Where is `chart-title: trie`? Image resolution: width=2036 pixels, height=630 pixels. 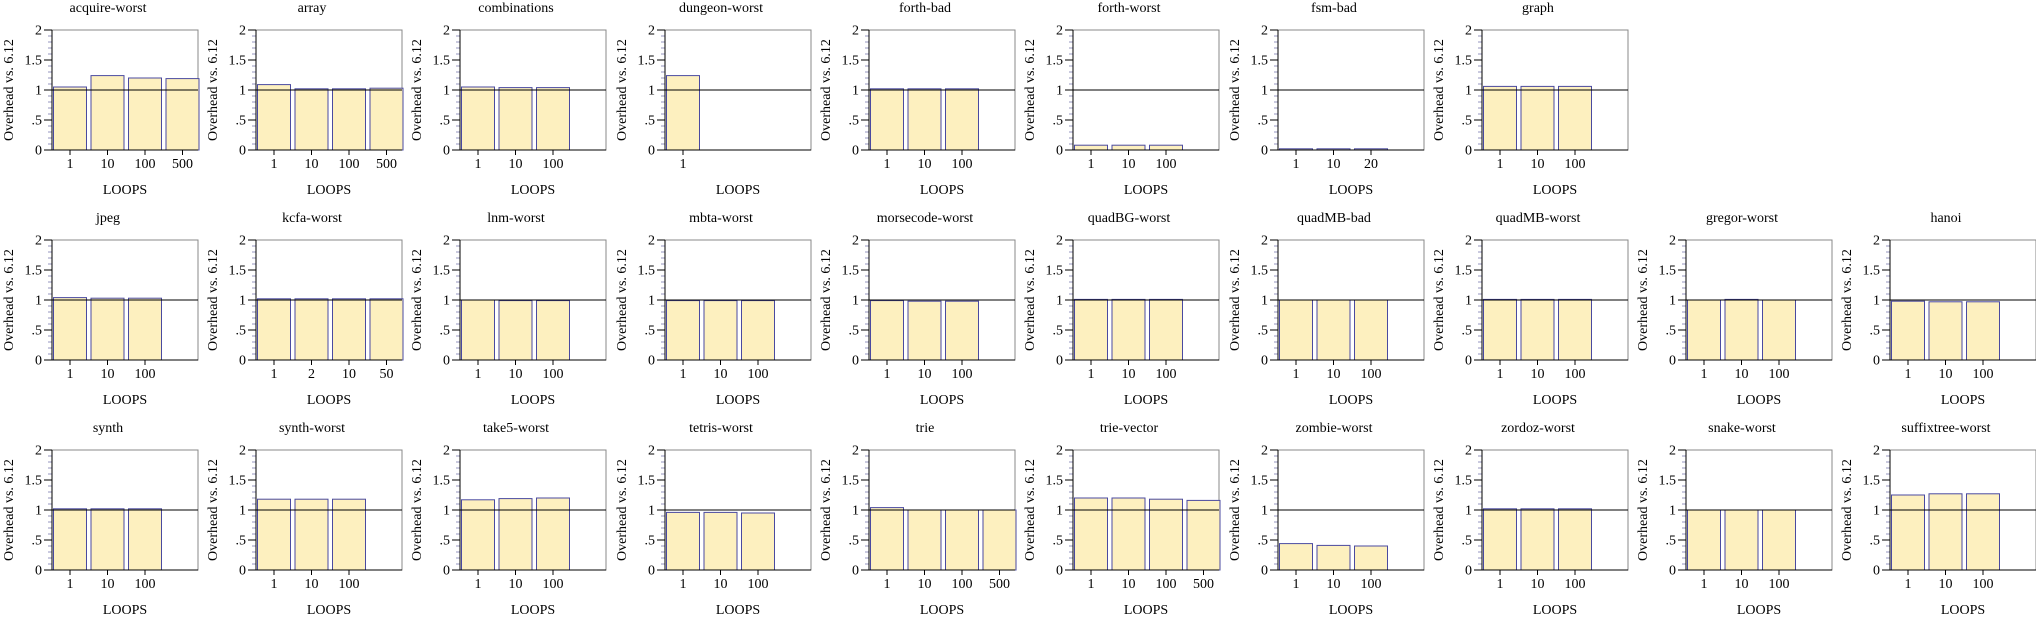
chart-title: trie is located at coordinates (925, 428).